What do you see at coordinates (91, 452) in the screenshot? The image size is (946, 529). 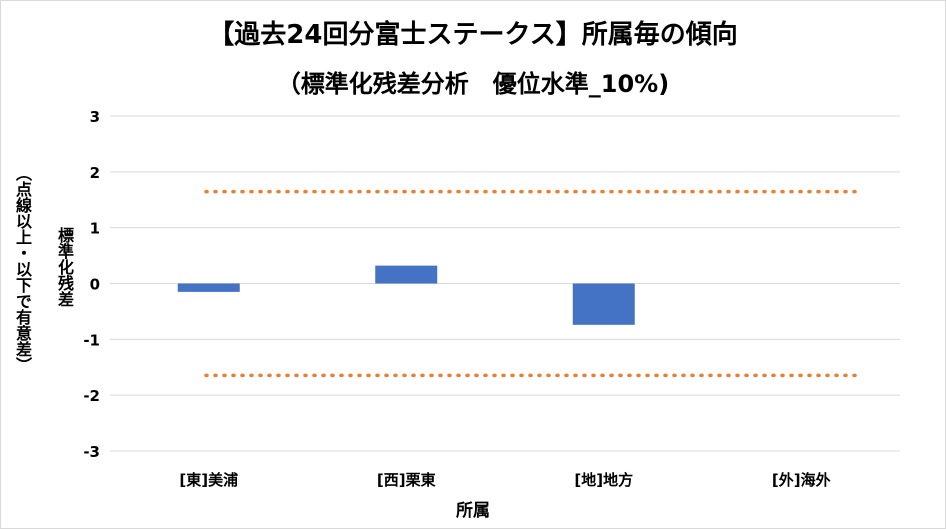 I see `y-tick-label: -3` at bounding box center [91, 452].